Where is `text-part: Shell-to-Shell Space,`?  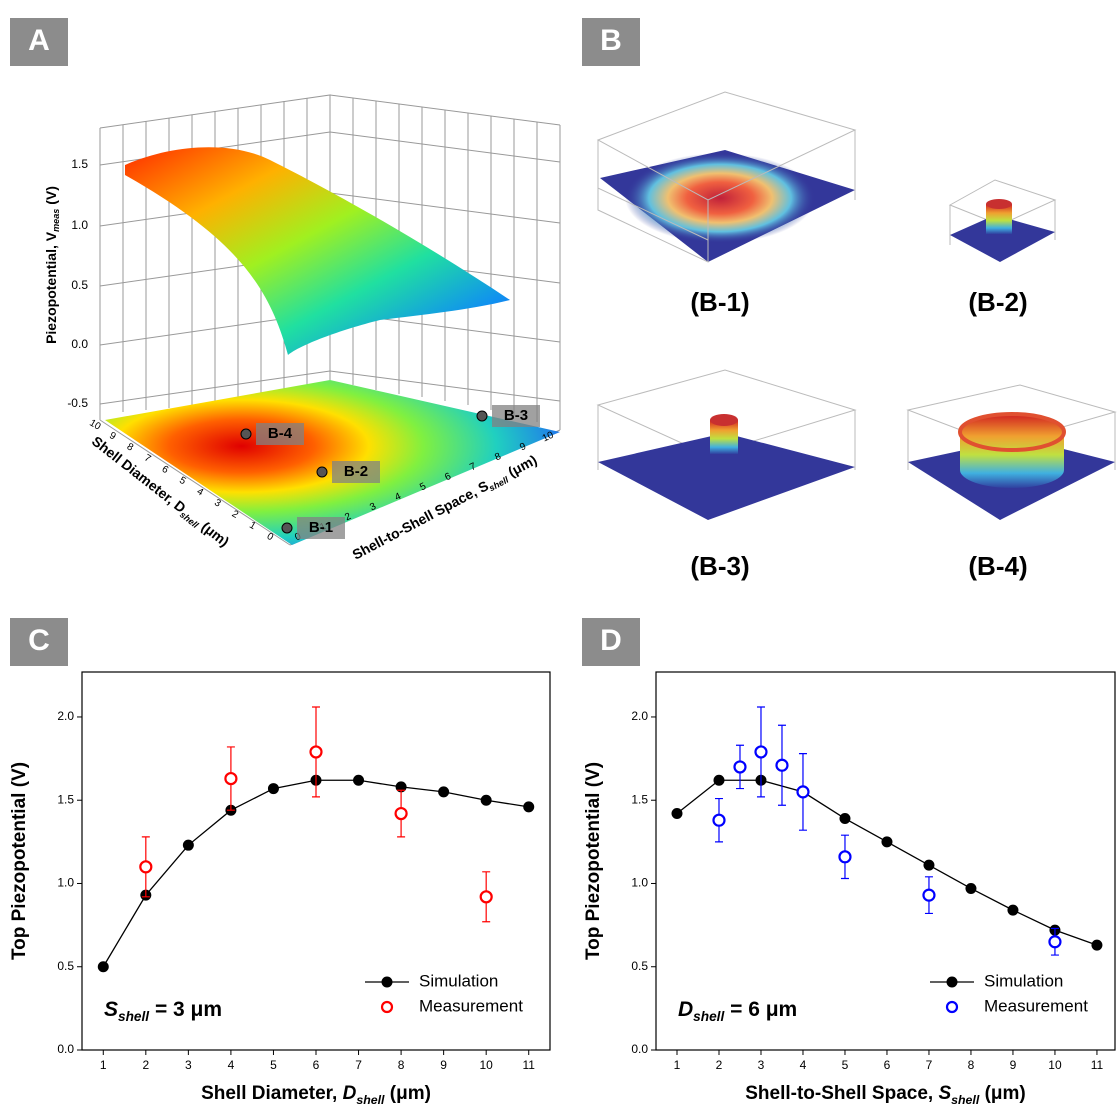 text-part: Shell-to-Shell Space, is located at coordinates (841, 1093).